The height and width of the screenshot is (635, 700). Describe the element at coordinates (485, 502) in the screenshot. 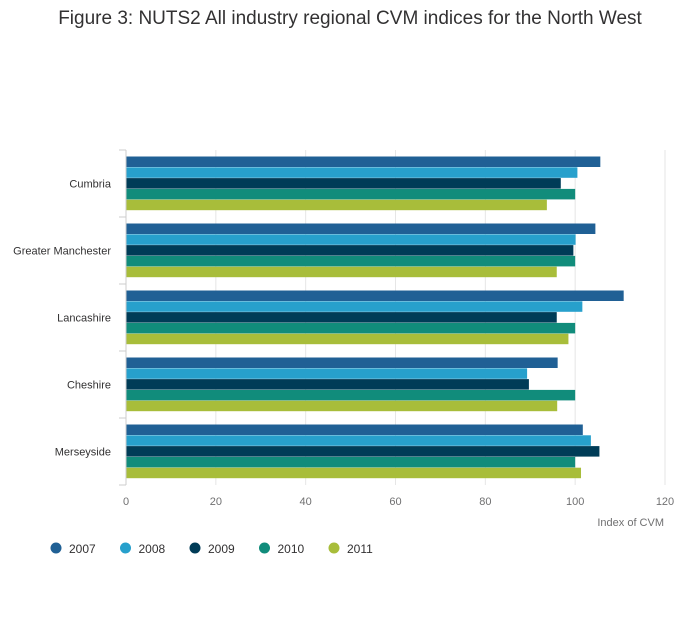

I see `x-tick-label: 80` at that location.